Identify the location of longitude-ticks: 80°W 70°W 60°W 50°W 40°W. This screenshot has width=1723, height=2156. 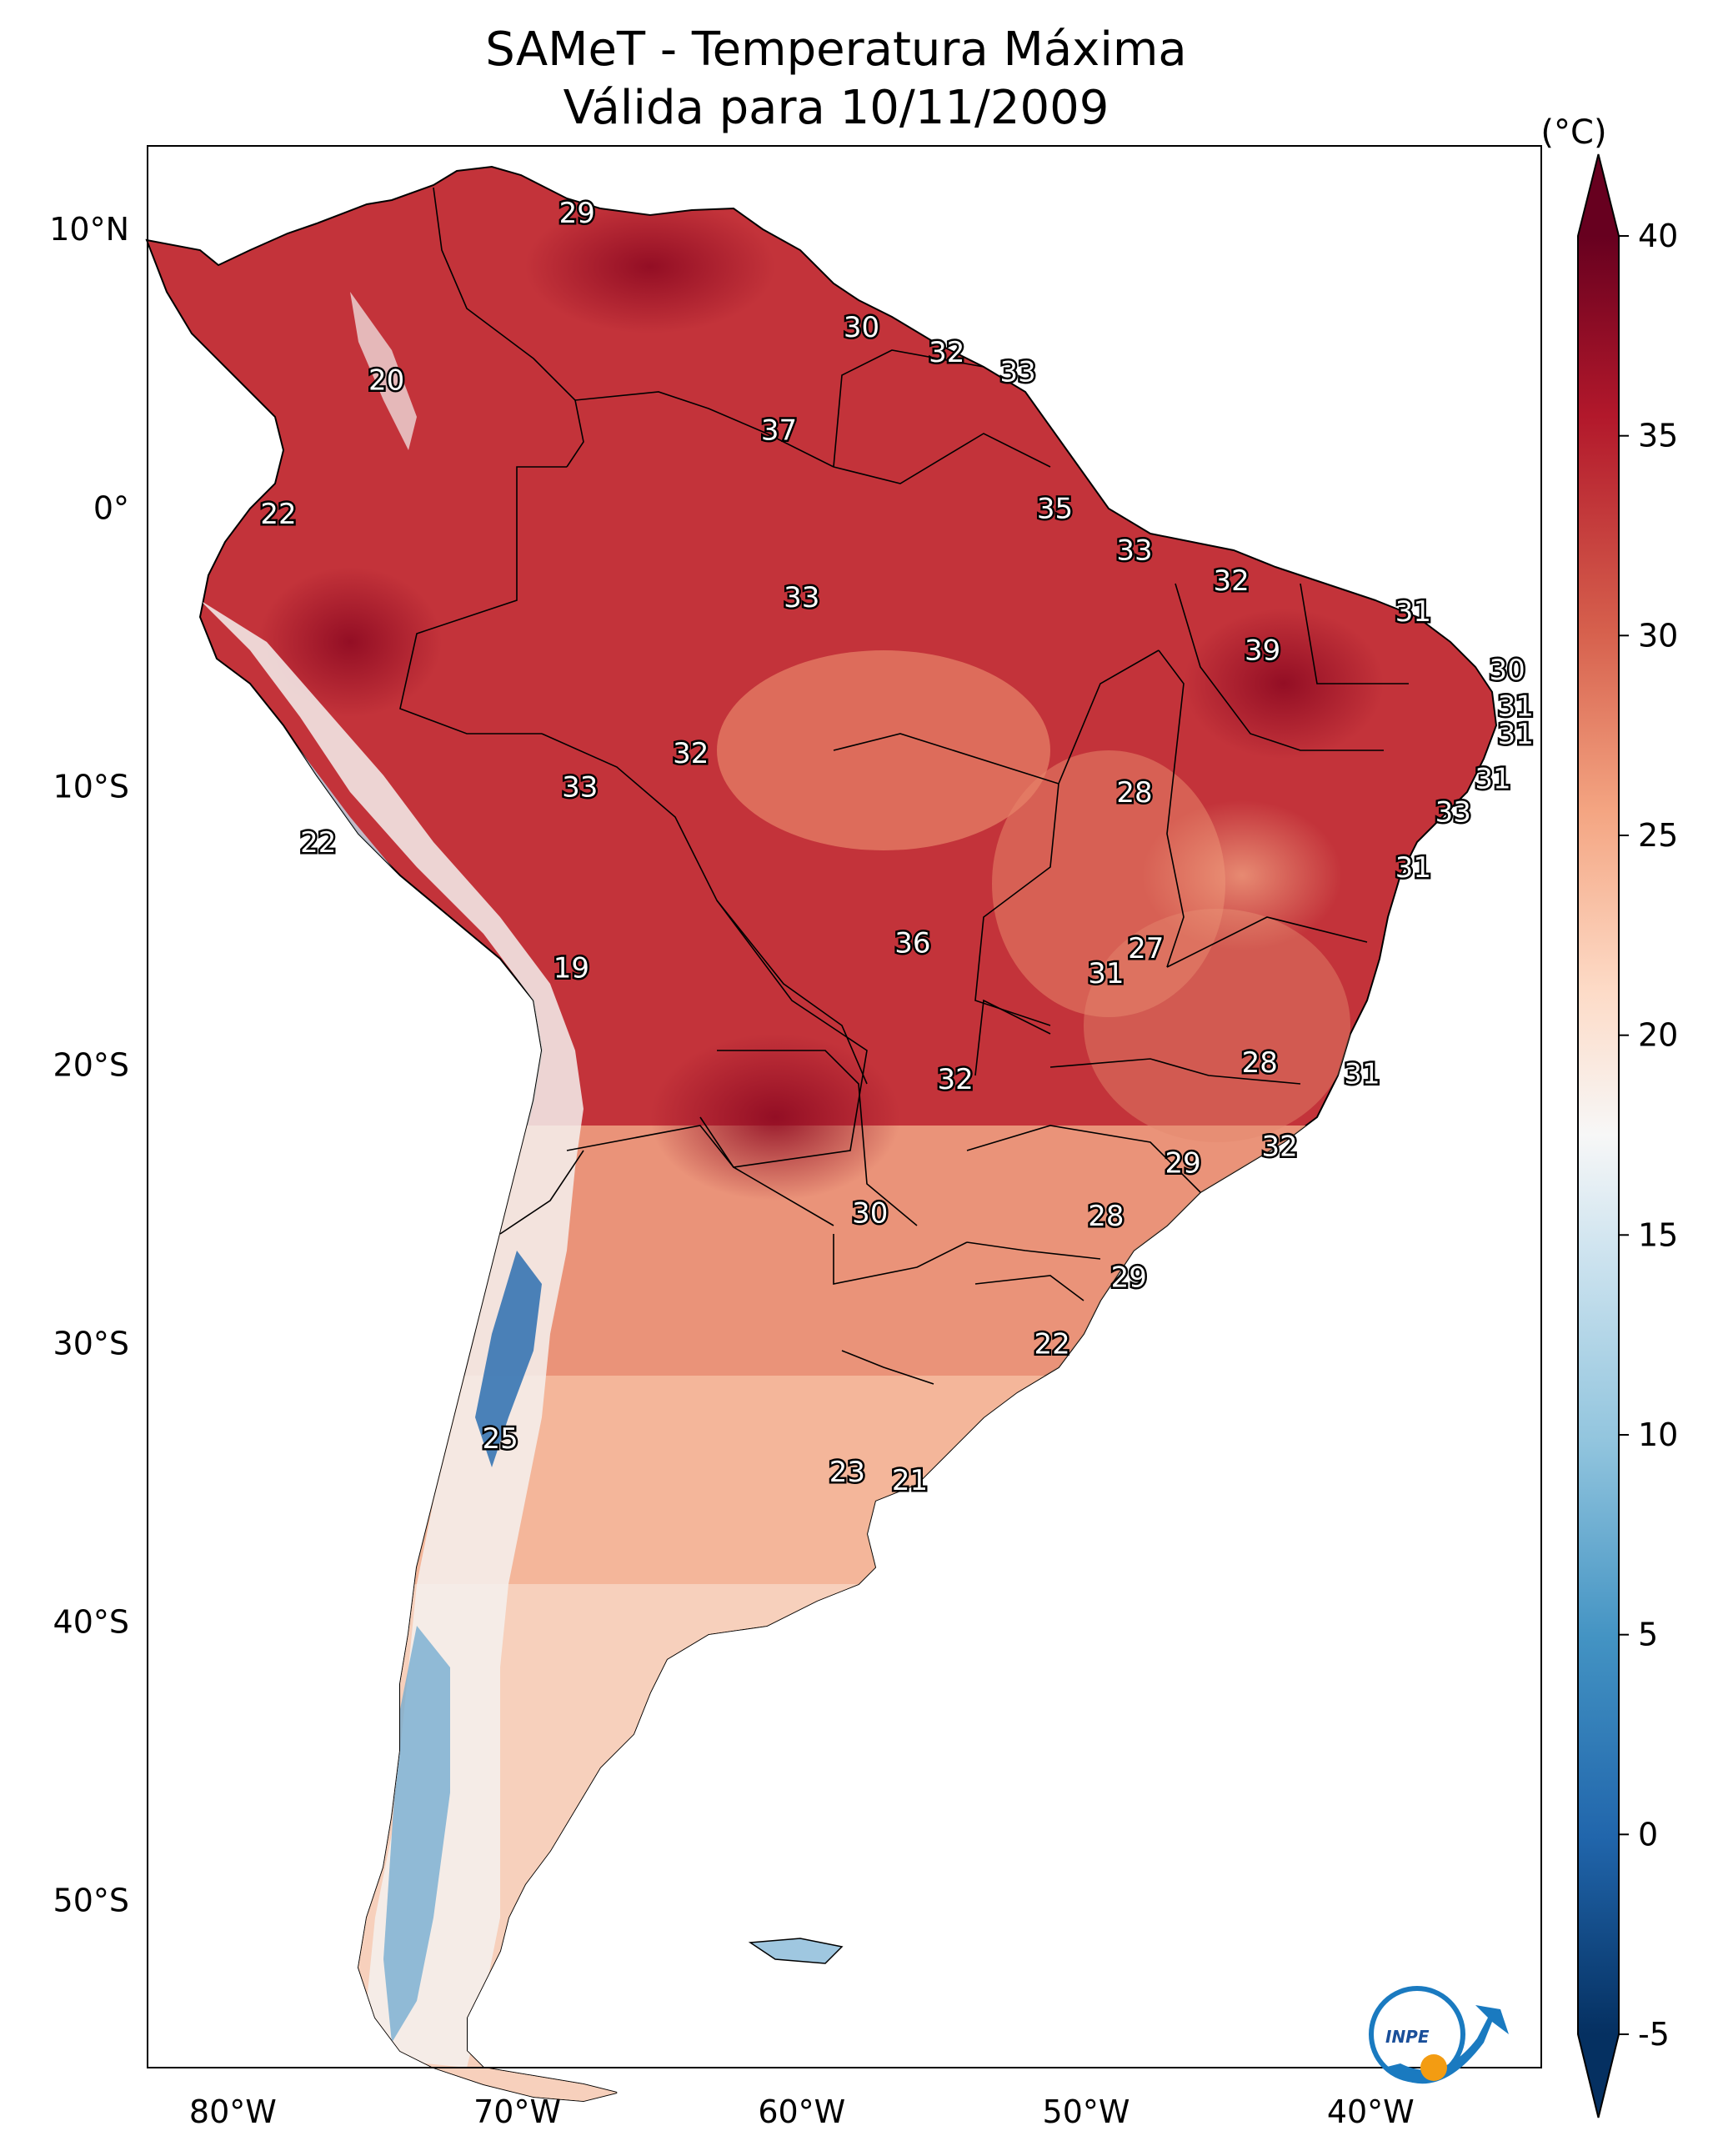
(802, 2112).